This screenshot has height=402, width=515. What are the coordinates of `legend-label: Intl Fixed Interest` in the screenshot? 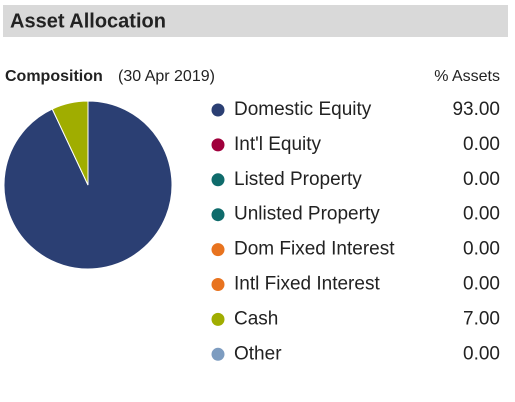 It's located at (307, 284).